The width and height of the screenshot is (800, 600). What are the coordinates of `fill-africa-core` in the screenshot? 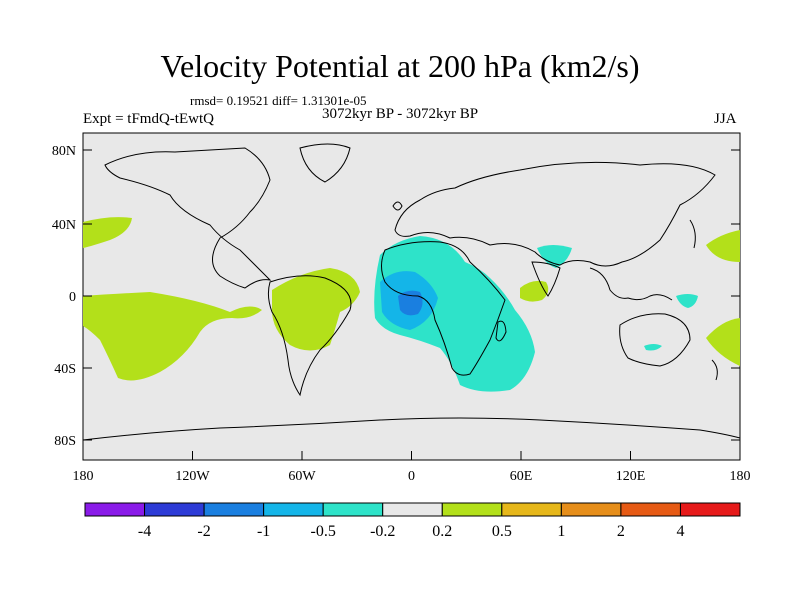 It's located at (410, 303).